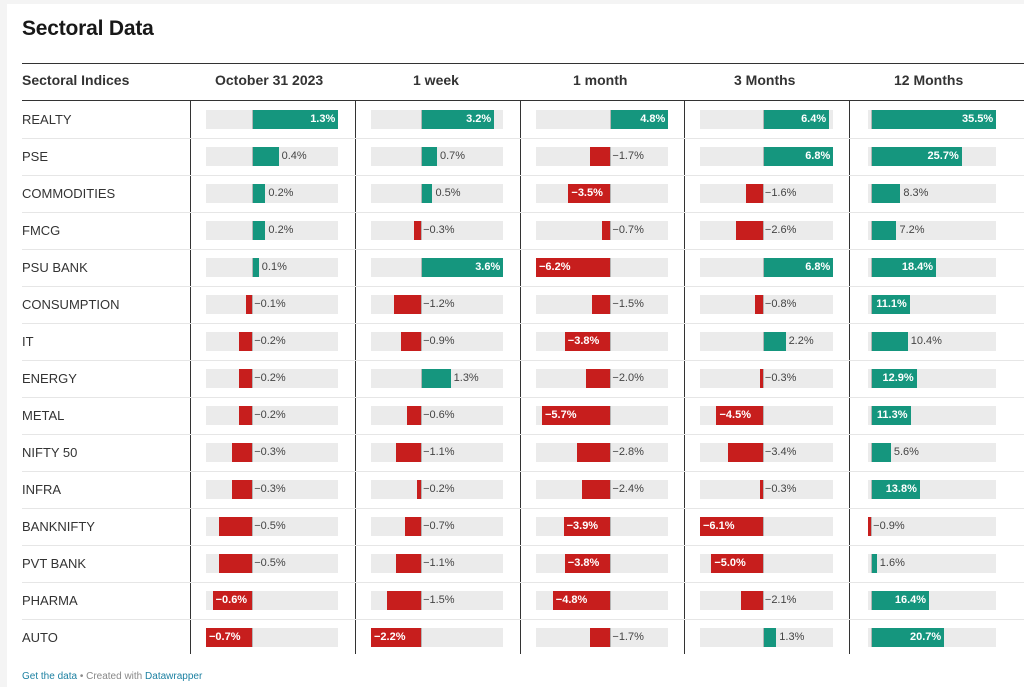 The image size is (1024, 687). Describe the element at coordinates (50, 676) in the screenshot. I see `get-the-data-link: Get the data` at that location.